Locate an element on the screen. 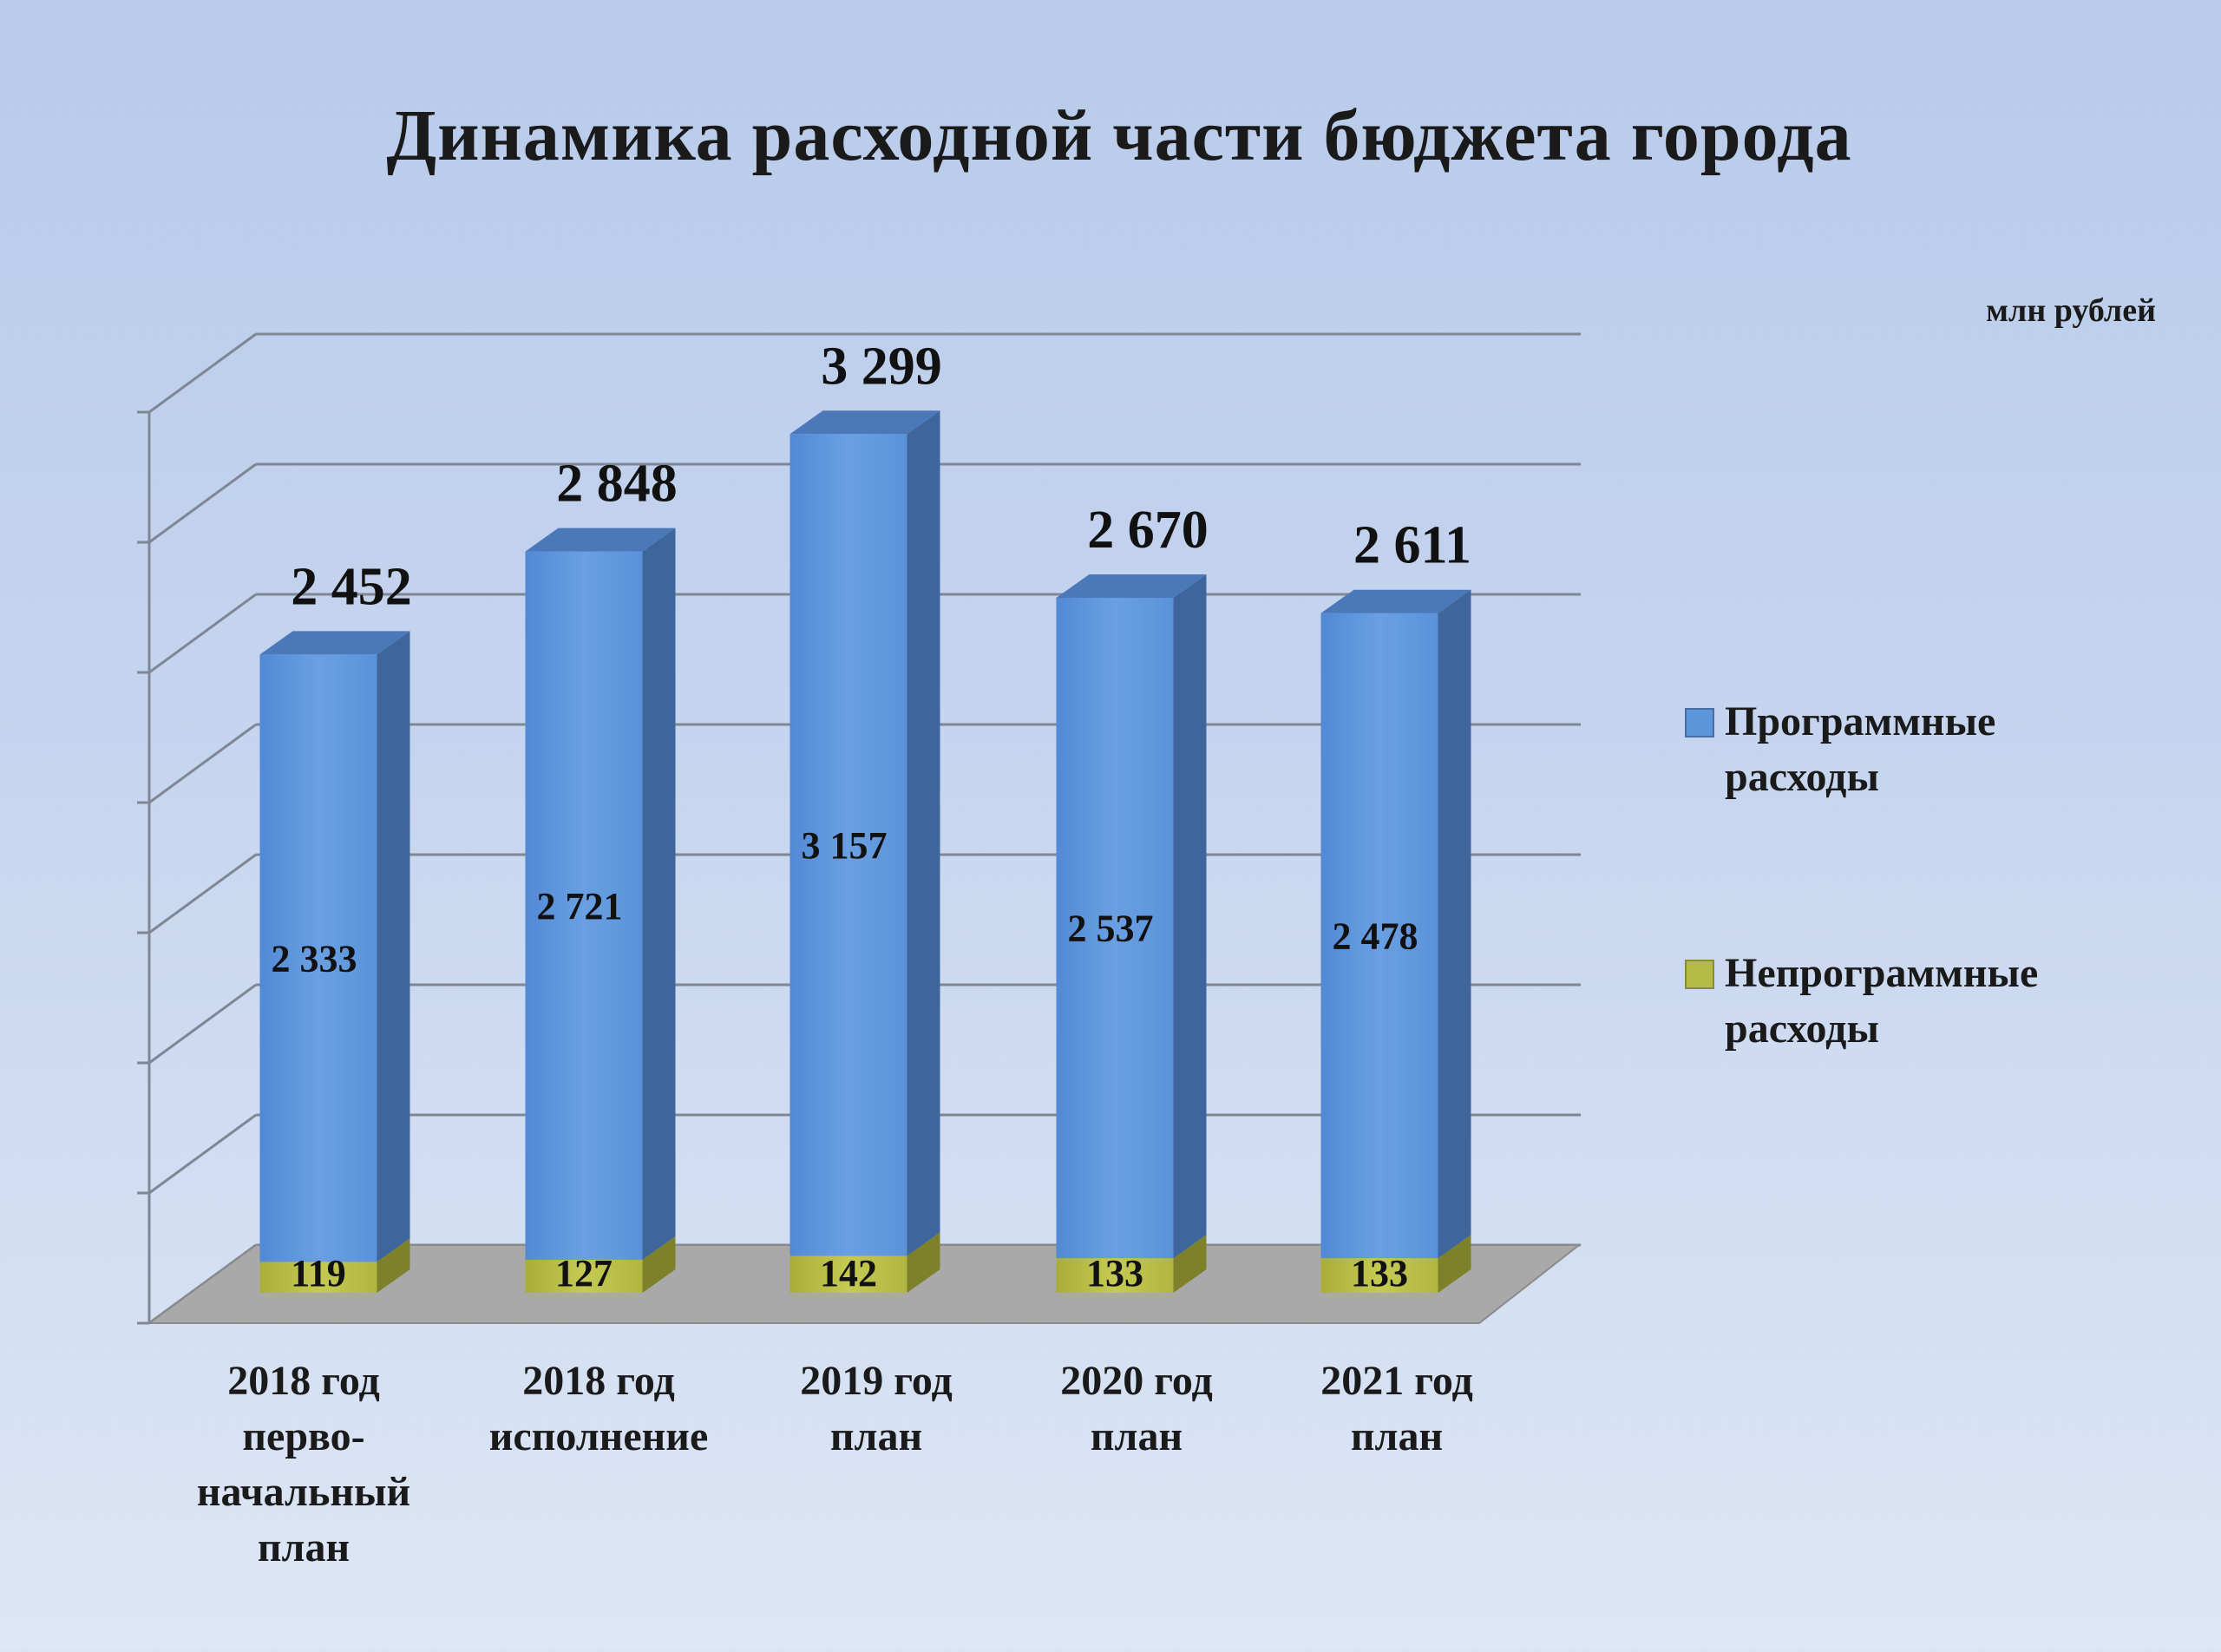 Image resolution: width=2221 pixels, height=1652 pixels. data-label-total: 2 848 is located at coordinates (617, 484).